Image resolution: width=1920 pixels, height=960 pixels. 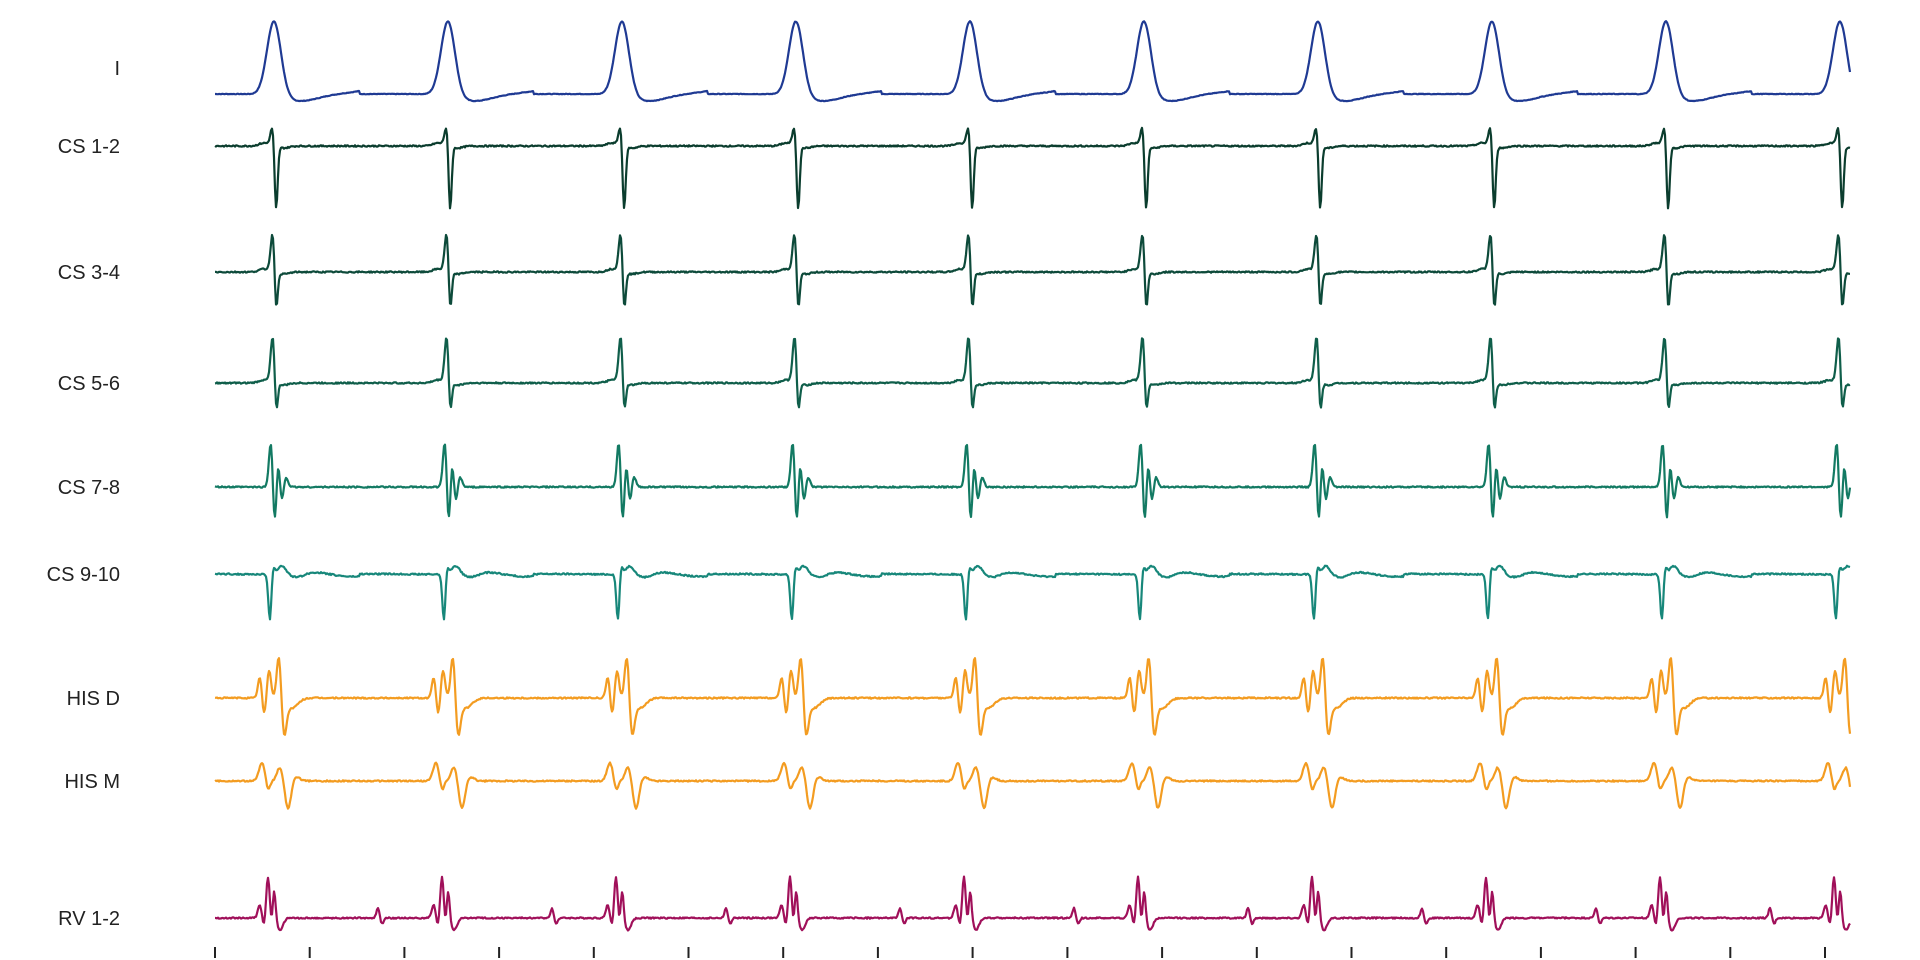 I want to click on channel-label: CS 7-8, so click(x=89, y=488).